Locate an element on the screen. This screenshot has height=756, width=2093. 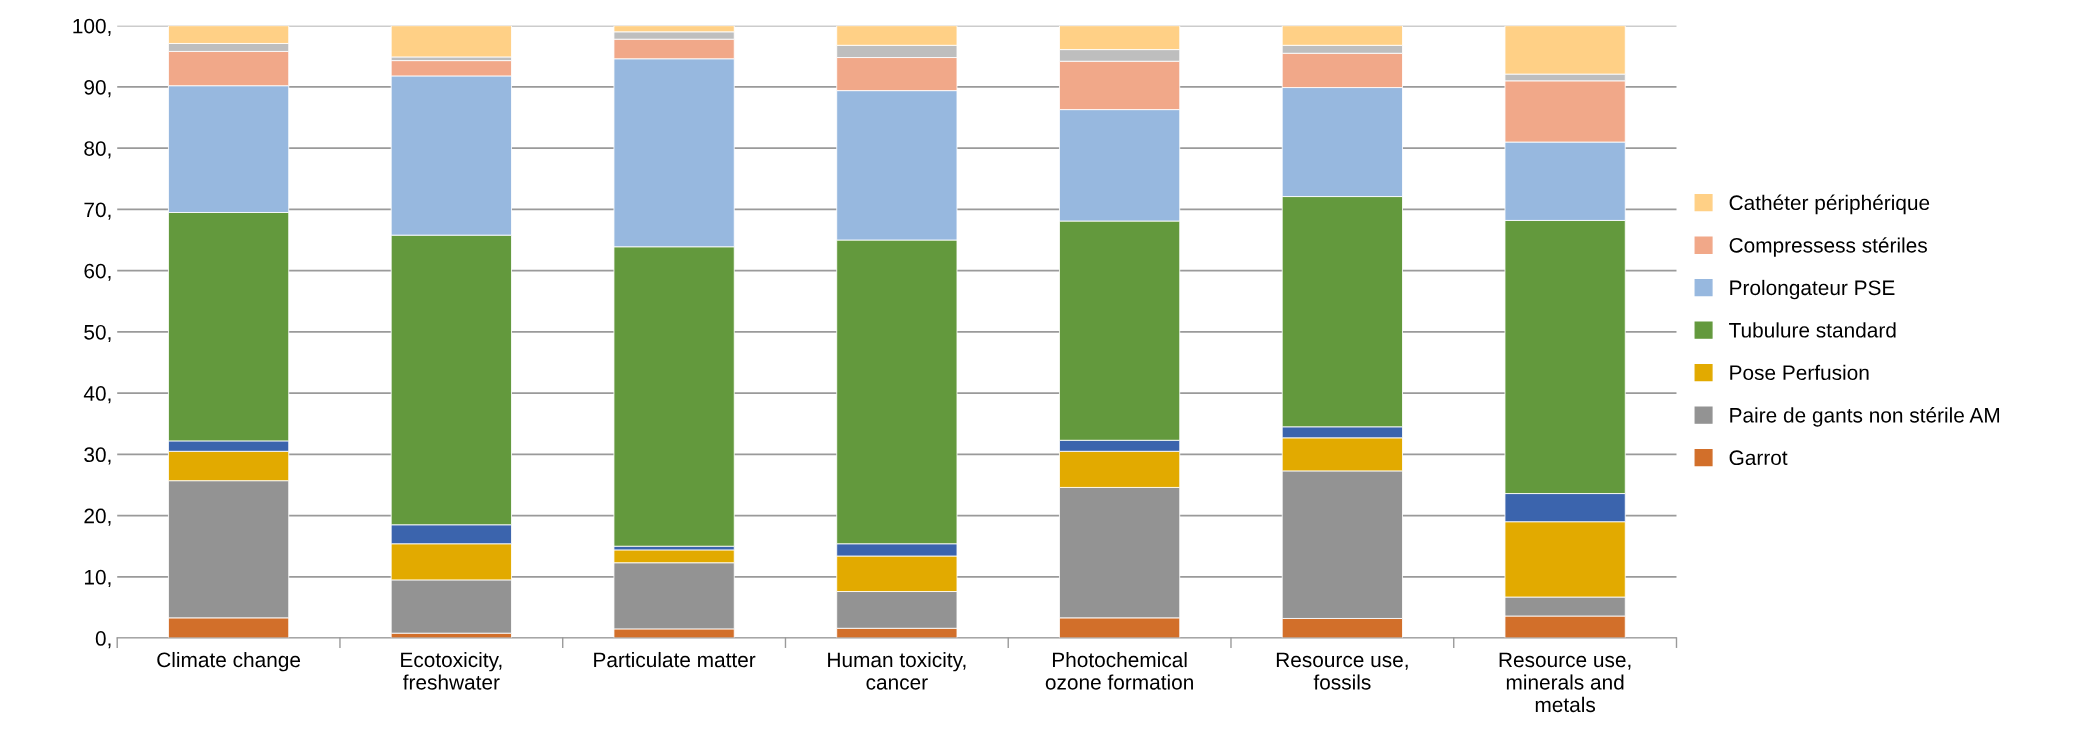
legend-label: Compressess stériles is located at coordinates (1828, 247).